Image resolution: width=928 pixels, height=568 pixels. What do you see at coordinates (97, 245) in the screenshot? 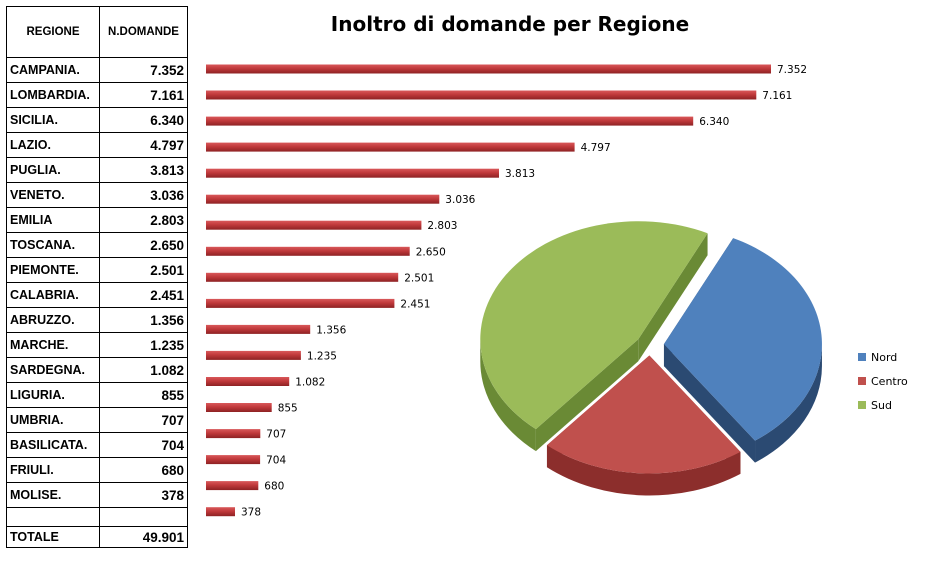
I see `table-row: TOSCANA. 2.650` at bounding box center [97, 245].